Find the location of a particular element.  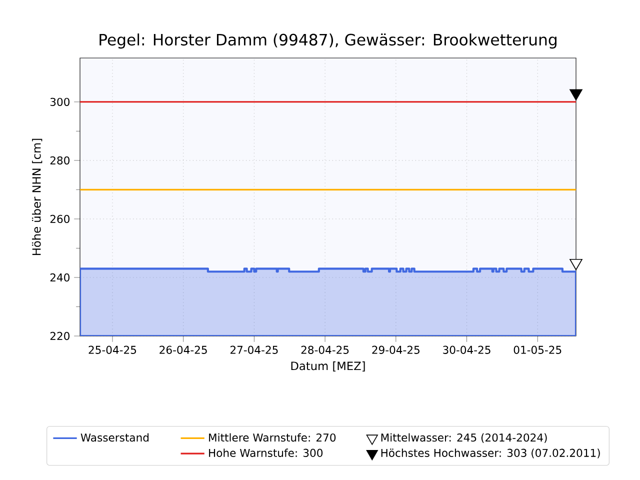

y-tick-label: 240 is located at coordinates (60, 277).